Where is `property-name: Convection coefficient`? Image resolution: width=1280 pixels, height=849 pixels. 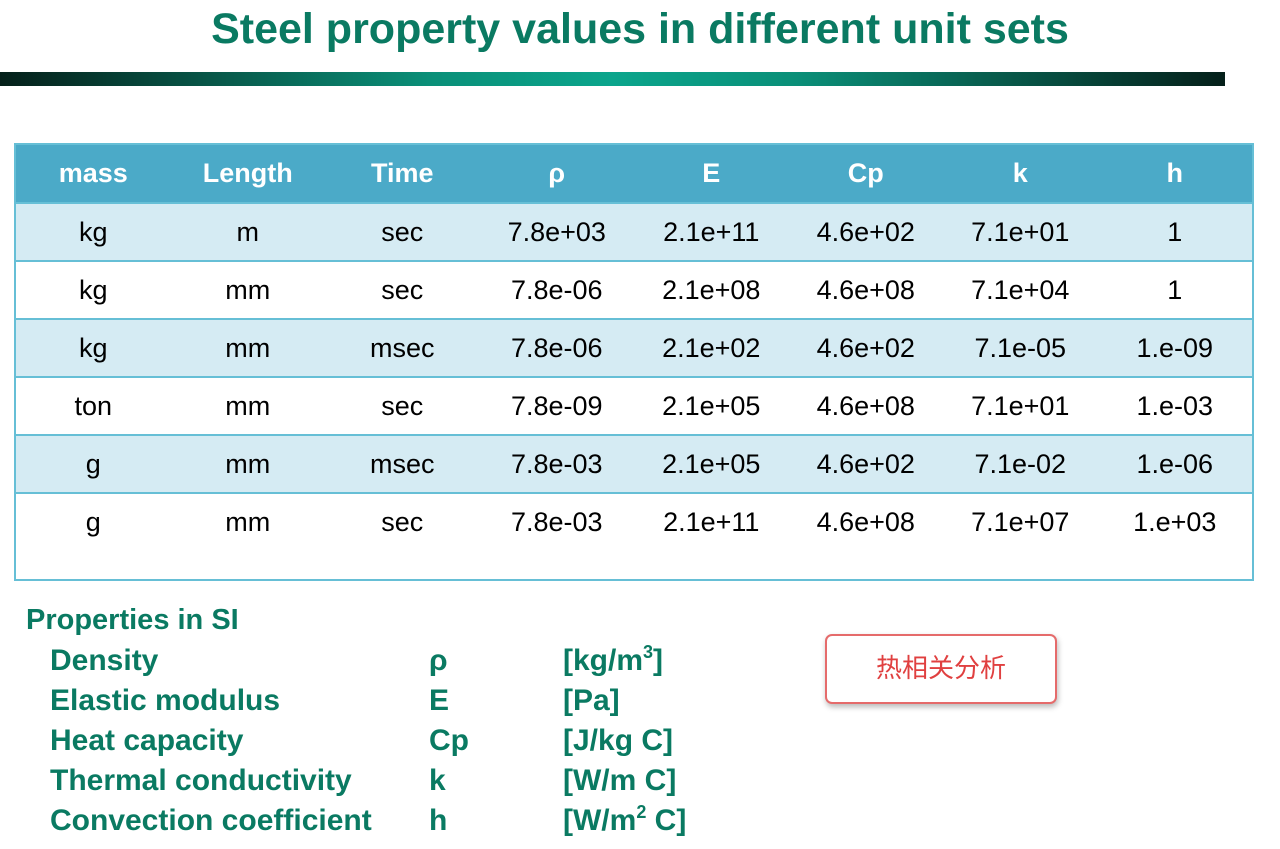
property-name: Convection coefficient is located at coordinates (211, 820).